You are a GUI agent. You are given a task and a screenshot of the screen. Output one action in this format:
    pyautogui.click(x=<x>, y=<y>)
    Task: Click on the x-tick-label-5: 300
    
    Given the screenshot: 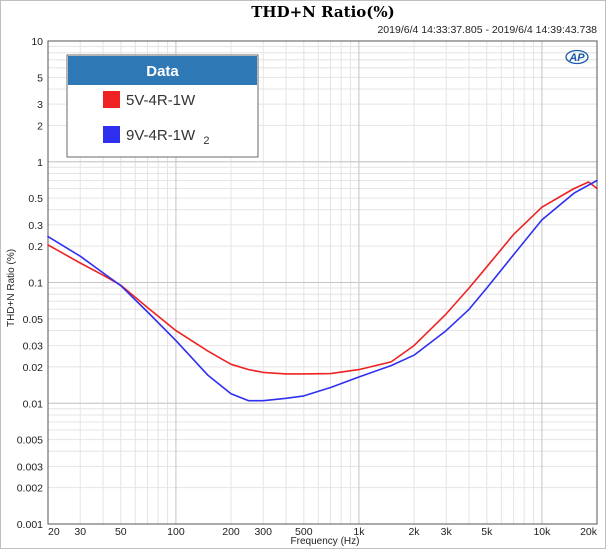 What is the action you would take?
    pyautogui.click(x=263, y=532)
    